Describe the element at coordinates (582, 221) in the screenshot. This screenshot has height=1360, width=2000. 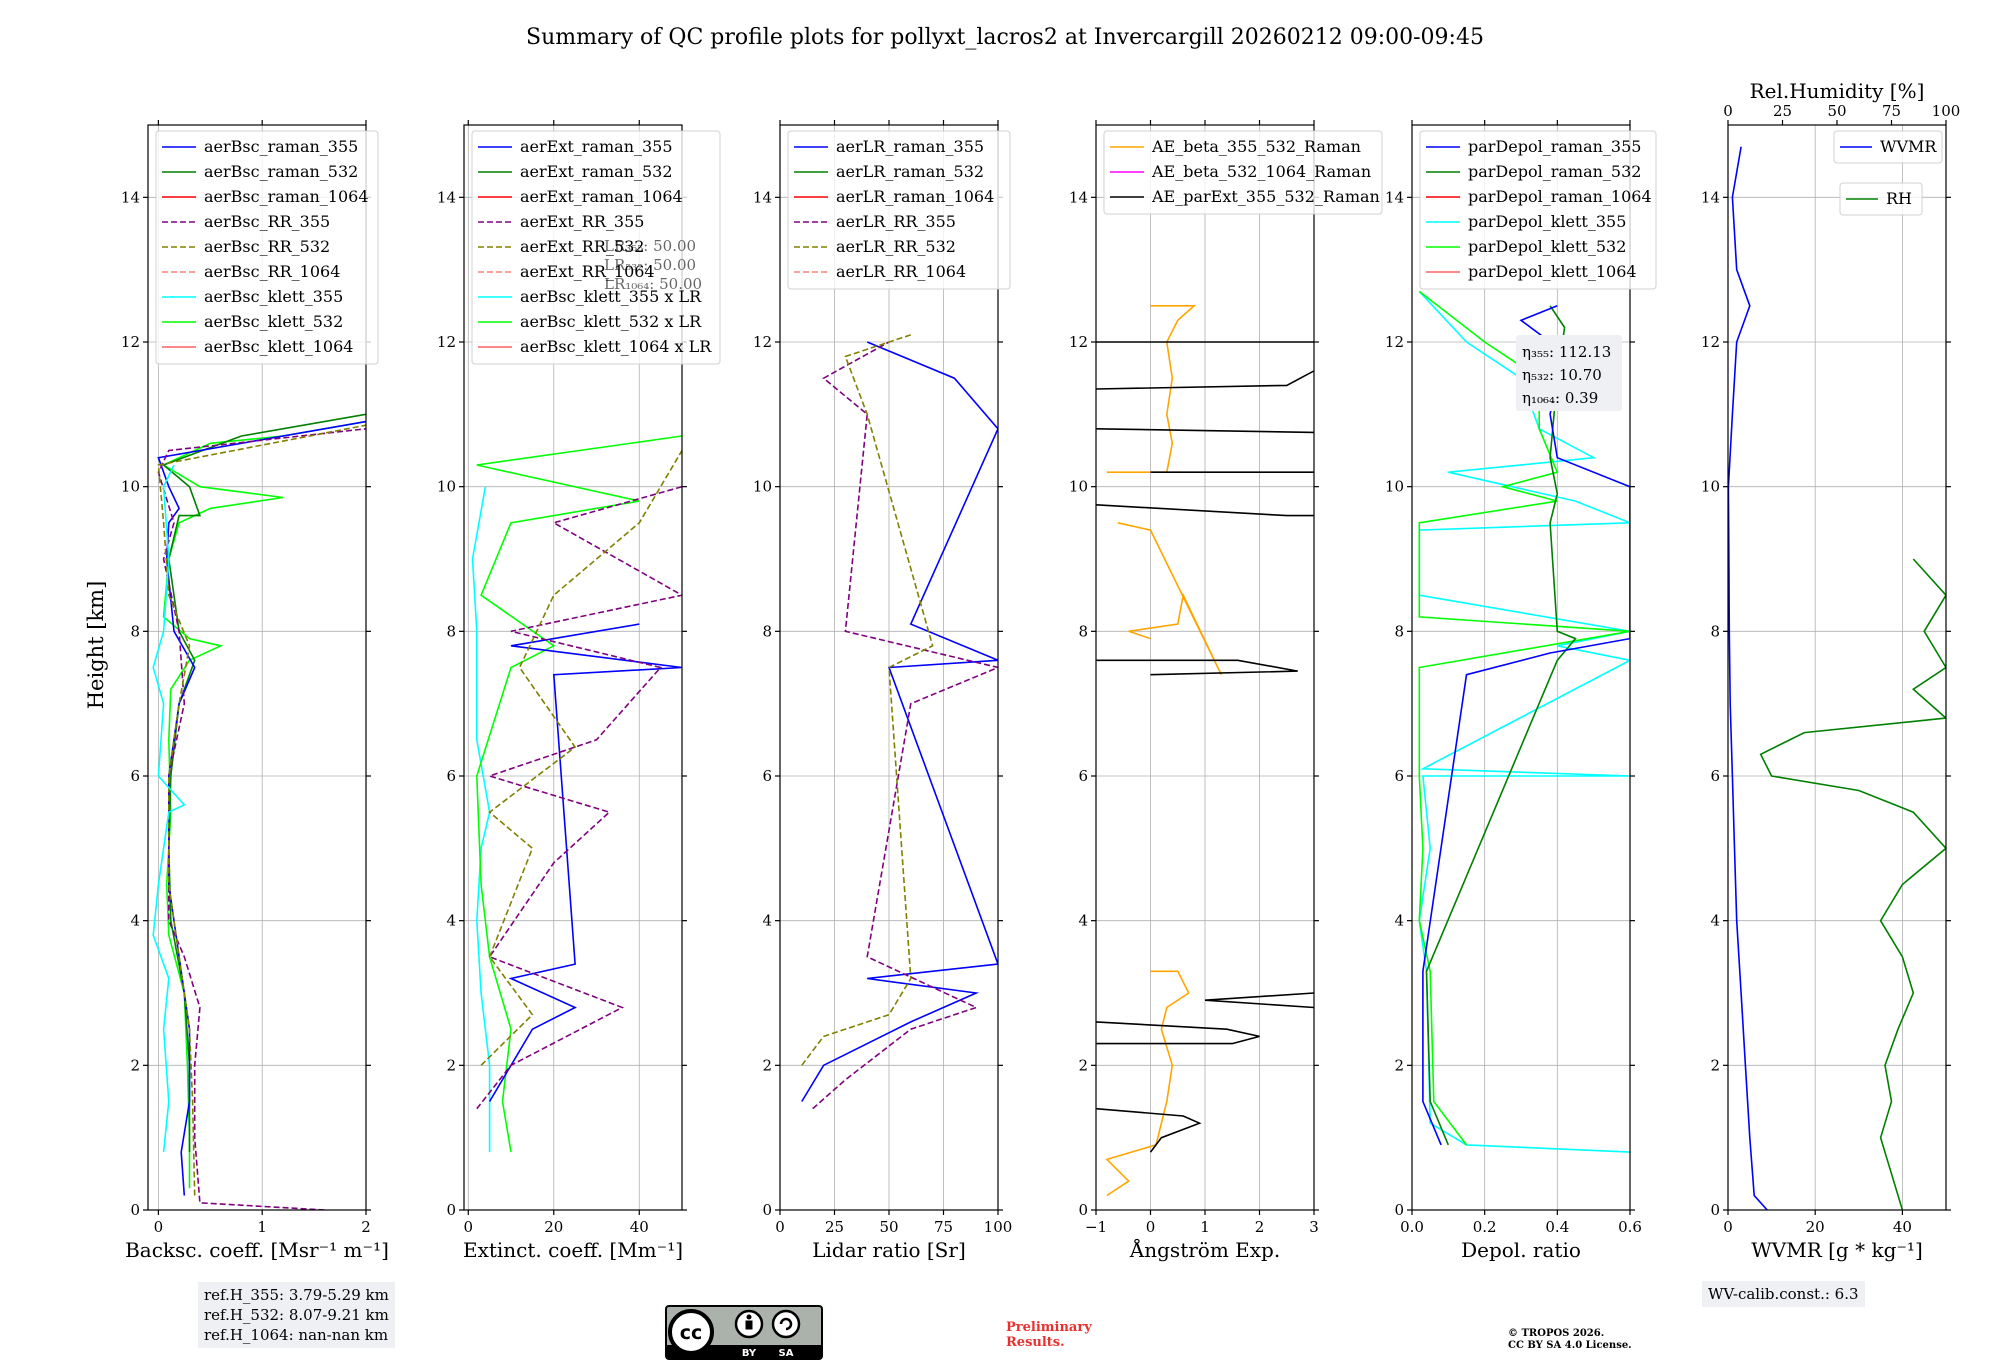
I see `legend-label: aerExt_RR_355` at that location.